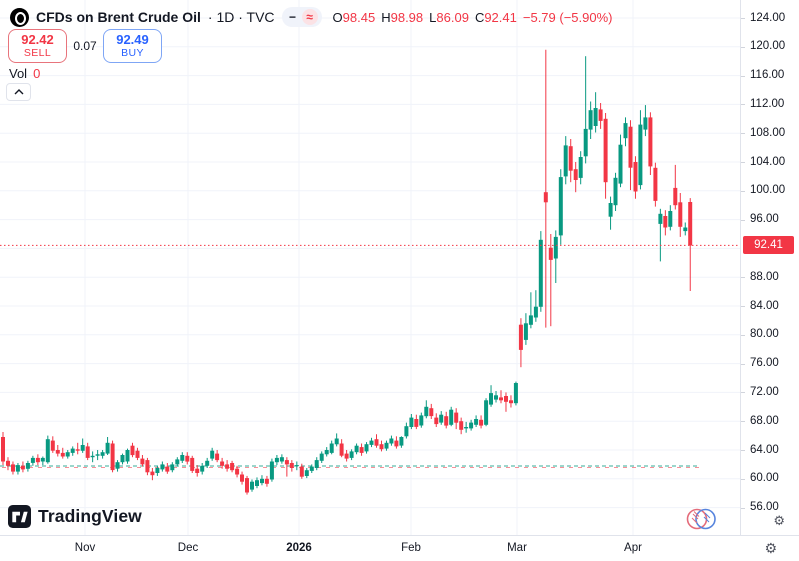  I want to click on tradingview-logo: TradingView, so click(75, 516).